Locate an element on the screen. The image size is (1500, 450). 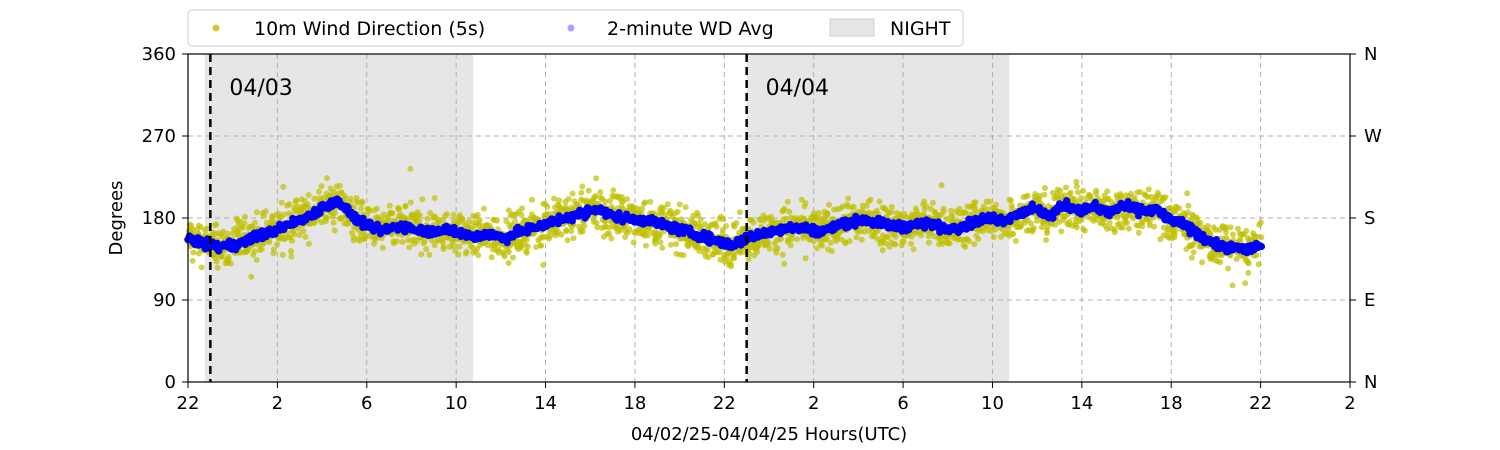
x-tick-label: 14 is located at coordinates (545, 403).